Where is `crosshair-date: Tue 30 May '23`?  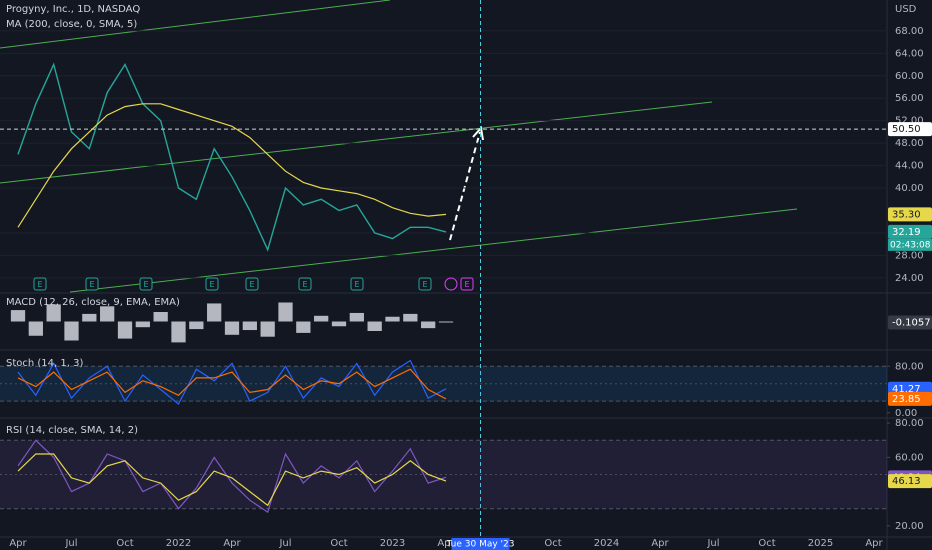 crosshair-date: Tue 30 May '23 is located at coordinates (480, 545).